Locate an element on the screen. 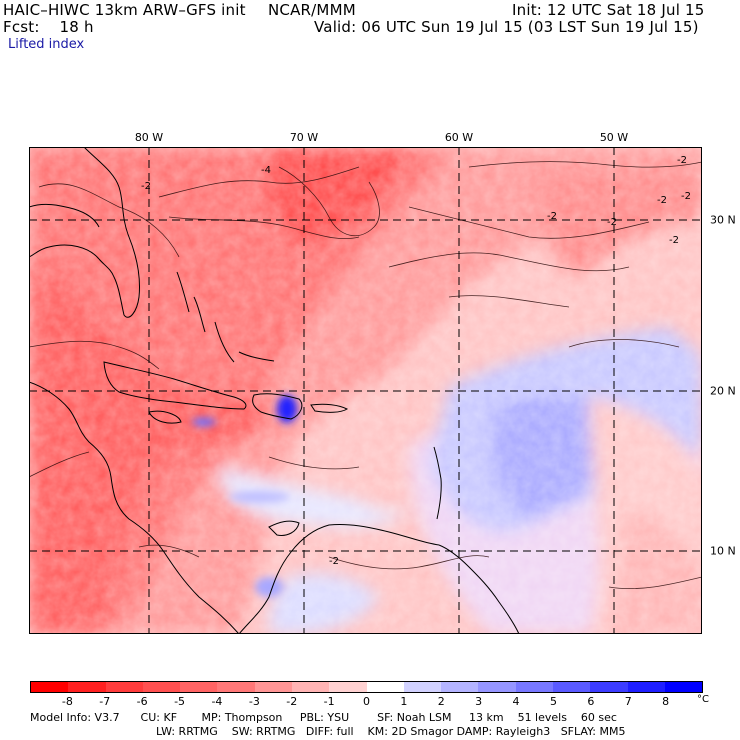 This screenshot has width=740, height=740. colorbar-tick-label: 4 is located at coordinates (516, 701).